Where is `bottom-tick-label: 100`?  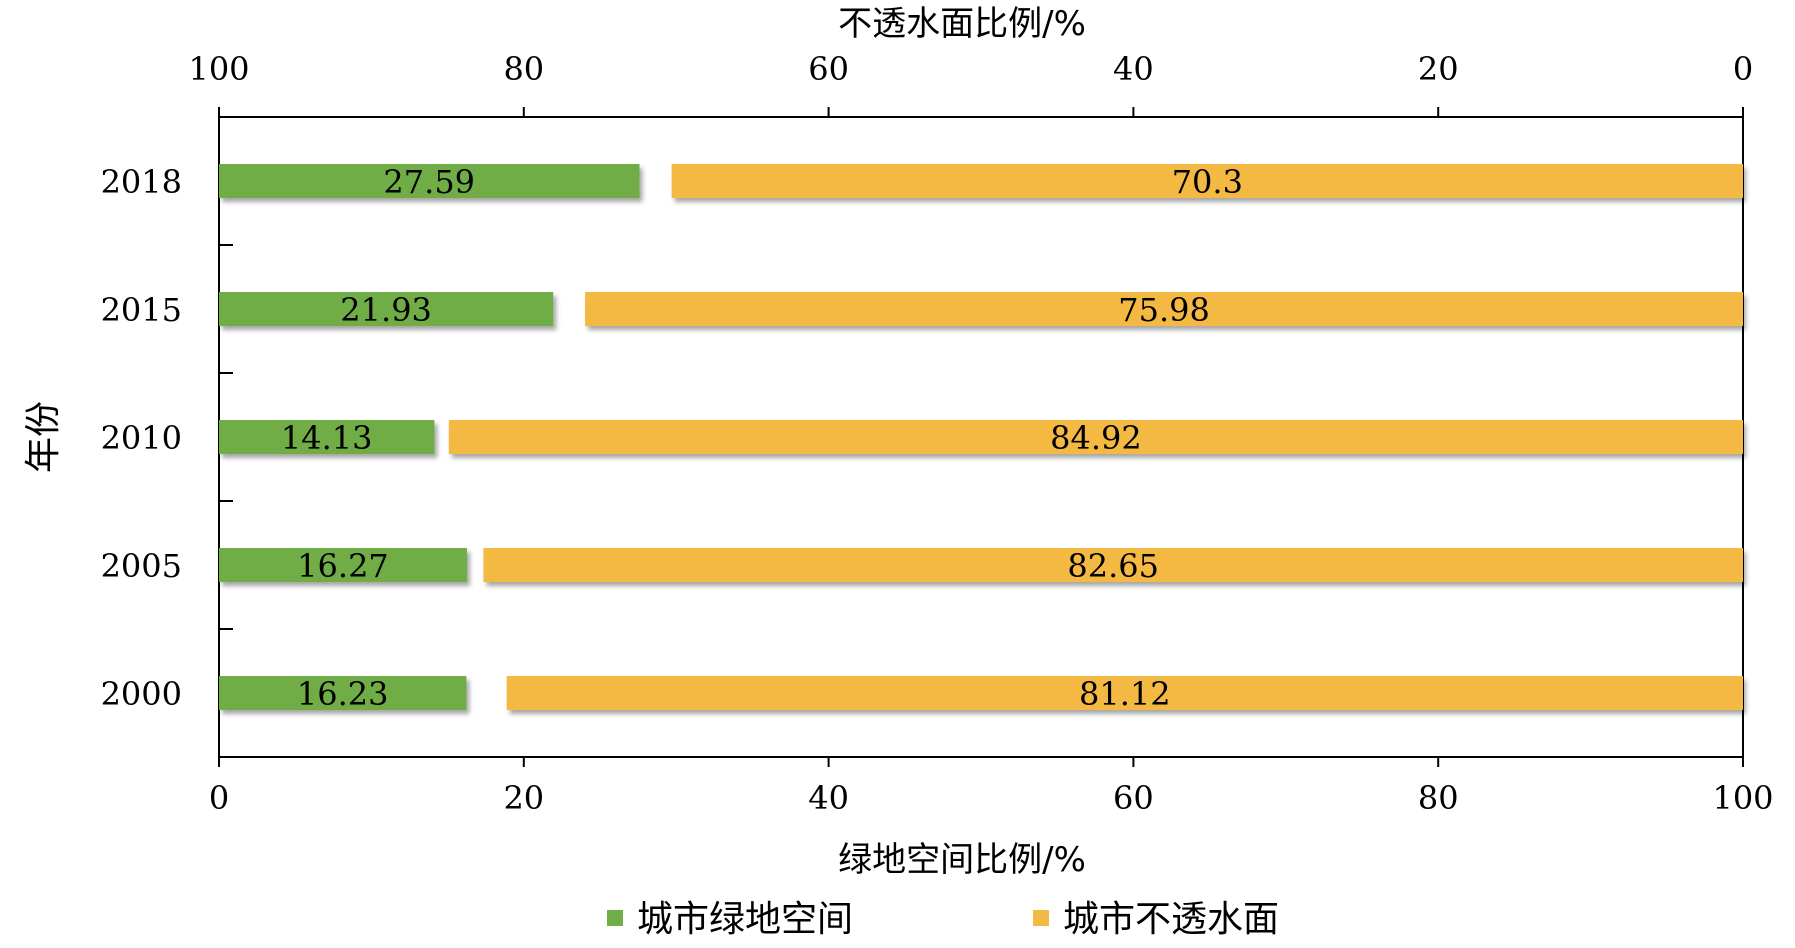
bottom-tick-label: 100 is located at coordinates (1742, 798).